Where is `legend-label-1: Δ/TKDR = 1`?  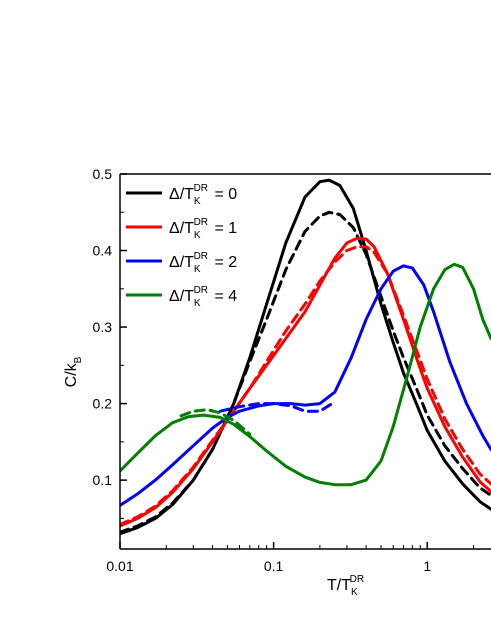
legend-label-1: Δ/TKDR = 1 is located at coordinates (203, 229).